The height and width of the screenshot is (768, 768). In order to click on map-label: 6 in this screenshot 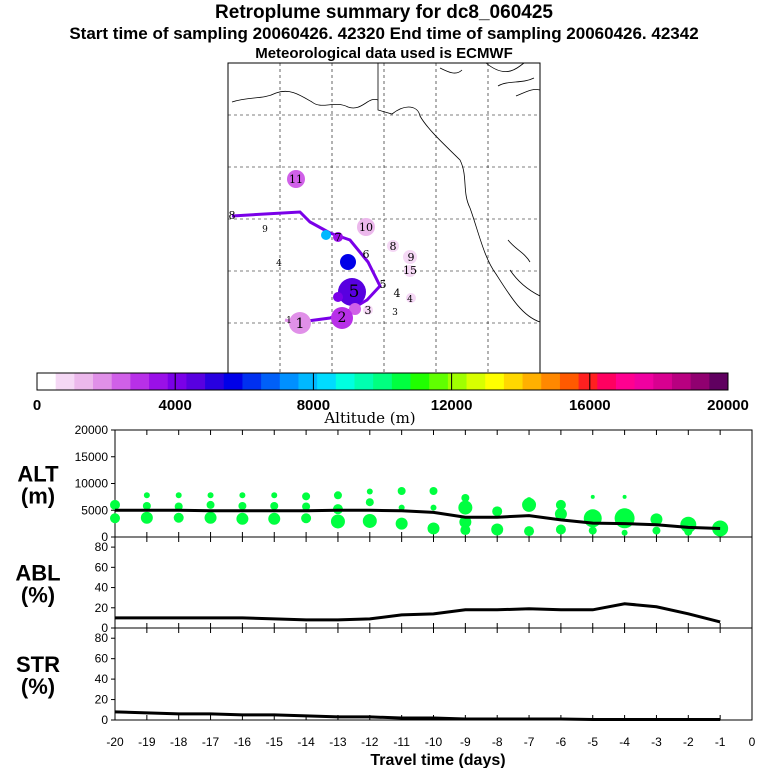, I will do `click(366, 254)`.